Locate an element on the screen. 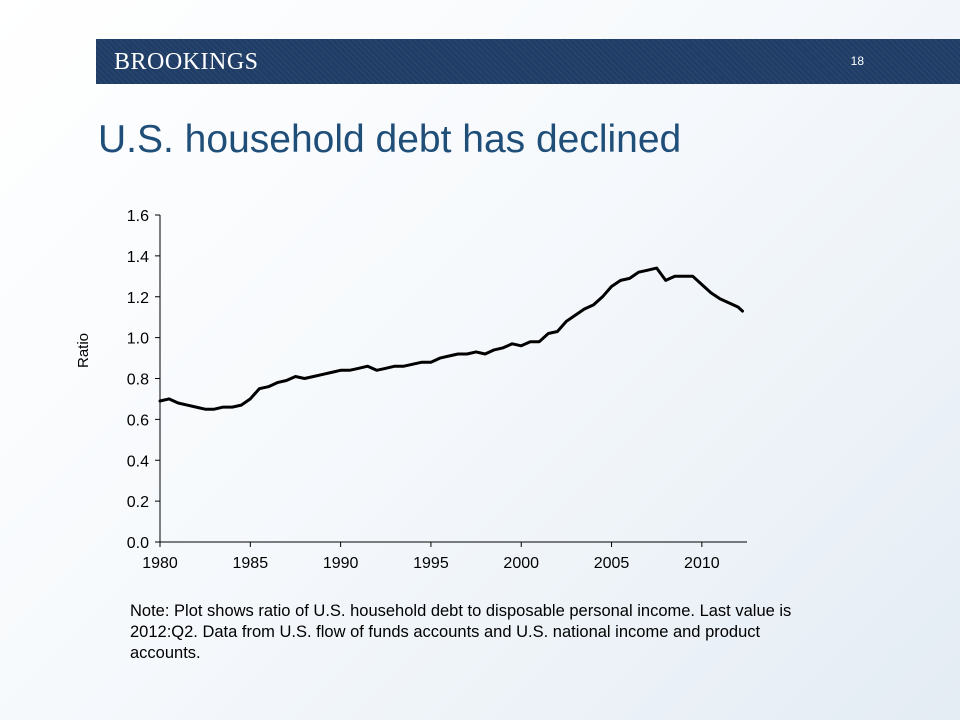 This screenshot has width=960, height=720. x-tick-label: 1985 is located at coordinates (251, 563).